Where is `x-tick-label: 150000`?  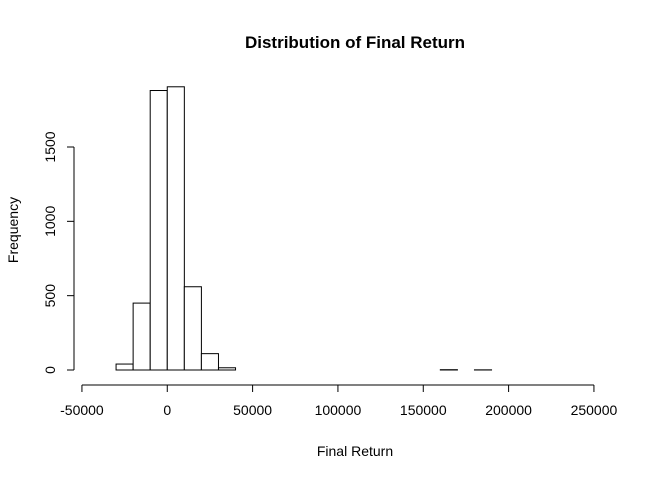
x-tick-label: 150000 is located at coordinates (423, 410).